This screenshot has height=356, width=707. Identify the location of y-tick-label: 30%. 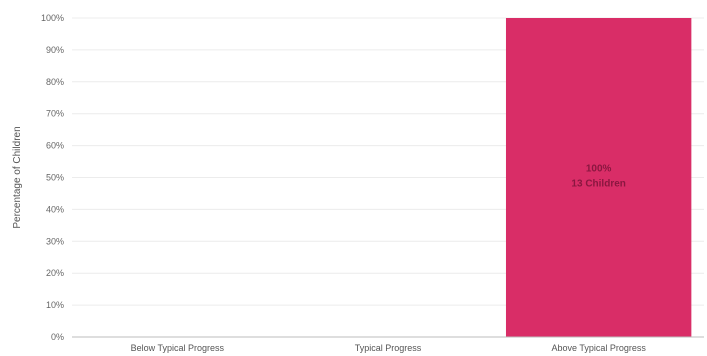
(55, 241).